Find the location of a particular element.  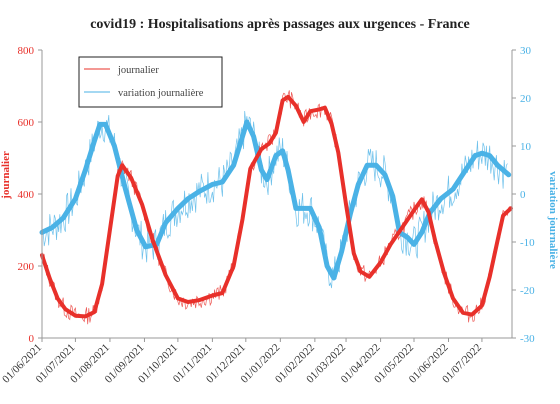

left-tick-label: 200 is located at coordinates (26, 267).